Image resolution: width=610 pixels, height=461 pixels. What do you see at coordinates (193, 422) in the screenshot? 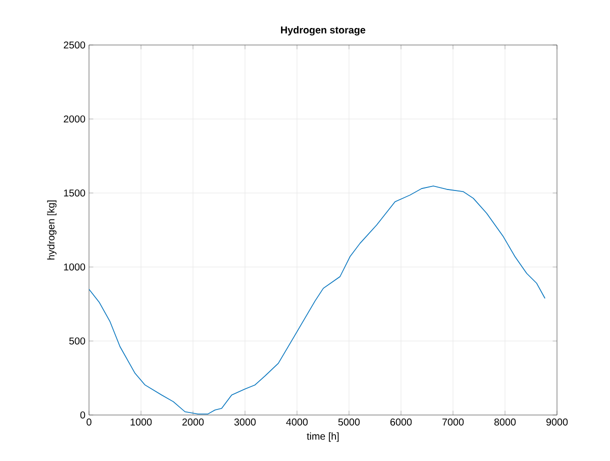
I see `x-tick-label: 2000` at bounding box center [193, 422].